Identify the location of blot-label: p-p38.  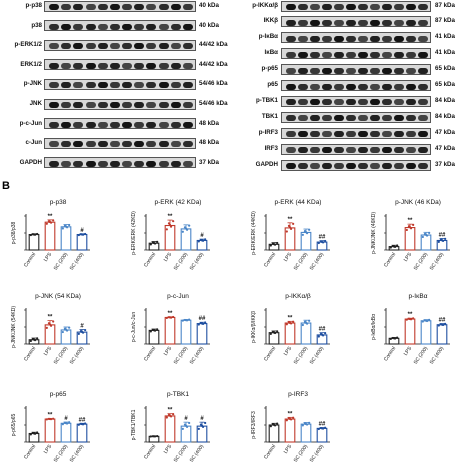
(33, 5).